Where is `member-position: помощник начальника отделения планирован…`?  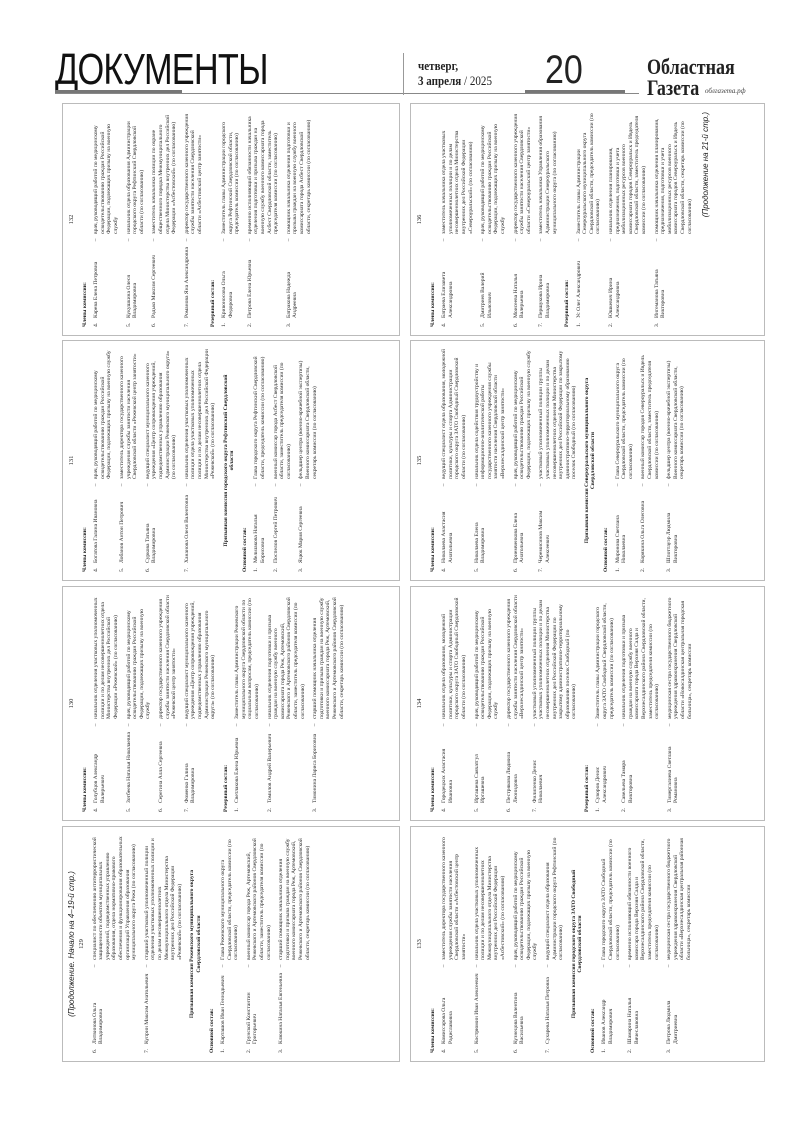 member-position: помощник начальника отделения планирован… is located at coordinates (673, 176).